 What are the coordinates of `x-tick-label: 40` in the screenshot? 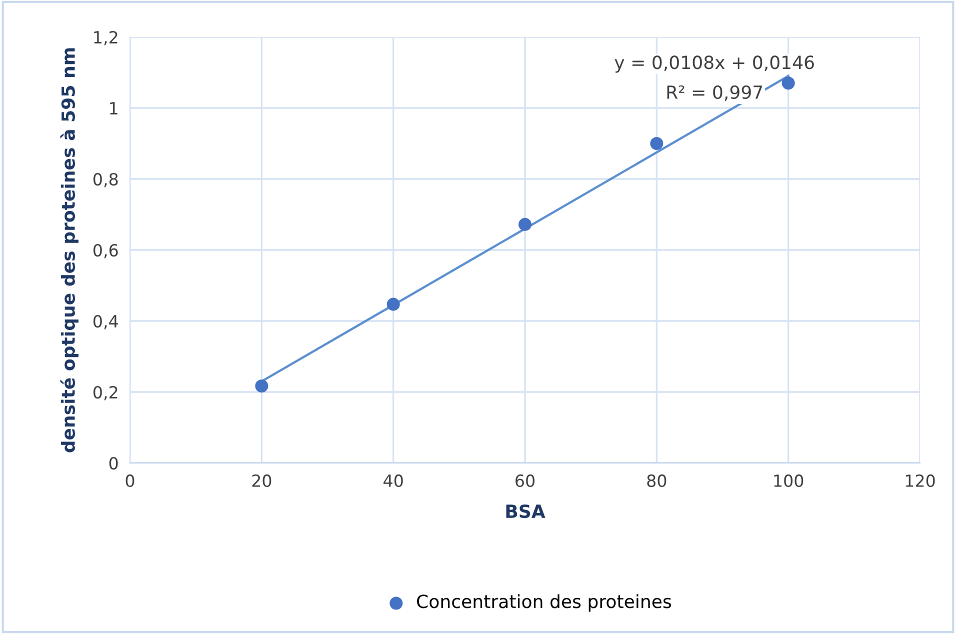 It's located at (393, 481).